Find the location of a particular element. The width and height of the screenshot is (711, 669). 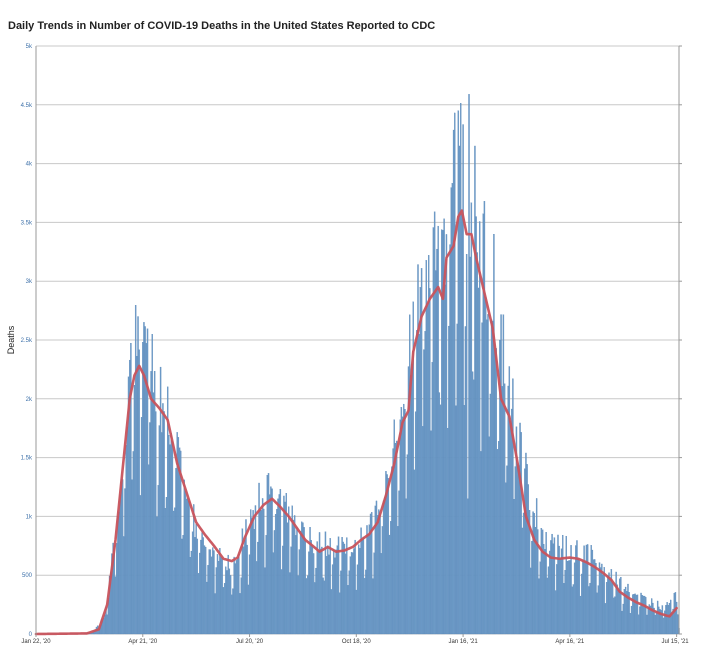

y-tick-label-6: 3k is located at coordinates (29, 282).